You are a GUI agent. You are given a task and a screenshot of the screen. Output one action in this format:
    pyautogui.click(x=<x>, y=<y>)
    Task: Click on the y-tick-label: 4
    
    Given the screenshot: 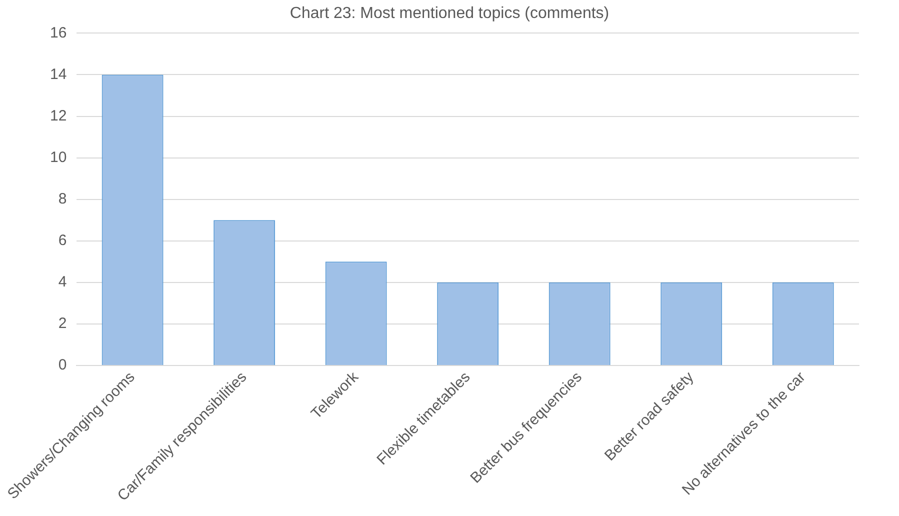 What is the action you would take?
    pyautogui.click(x=62, y=282)
    